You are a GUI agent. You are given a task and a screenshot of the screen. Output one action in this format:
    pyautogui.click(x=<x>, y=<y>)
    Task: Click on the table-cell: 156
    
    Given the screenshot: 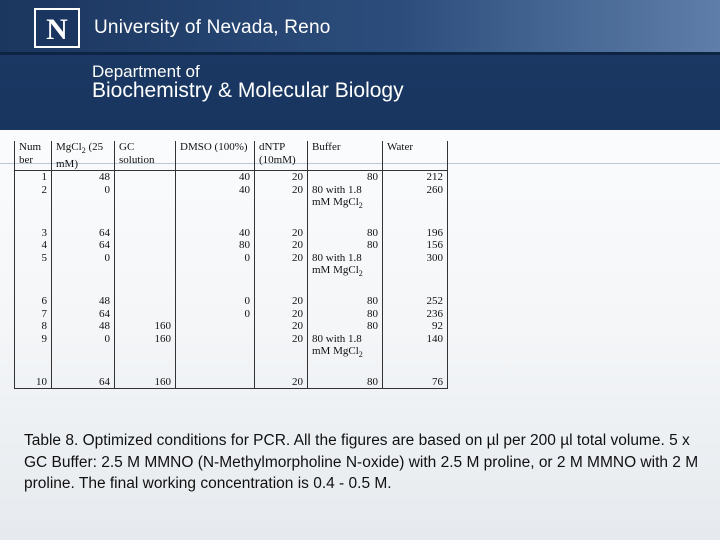 What is the action you would take?
    pyautogui.click(x=415, y=245)
    